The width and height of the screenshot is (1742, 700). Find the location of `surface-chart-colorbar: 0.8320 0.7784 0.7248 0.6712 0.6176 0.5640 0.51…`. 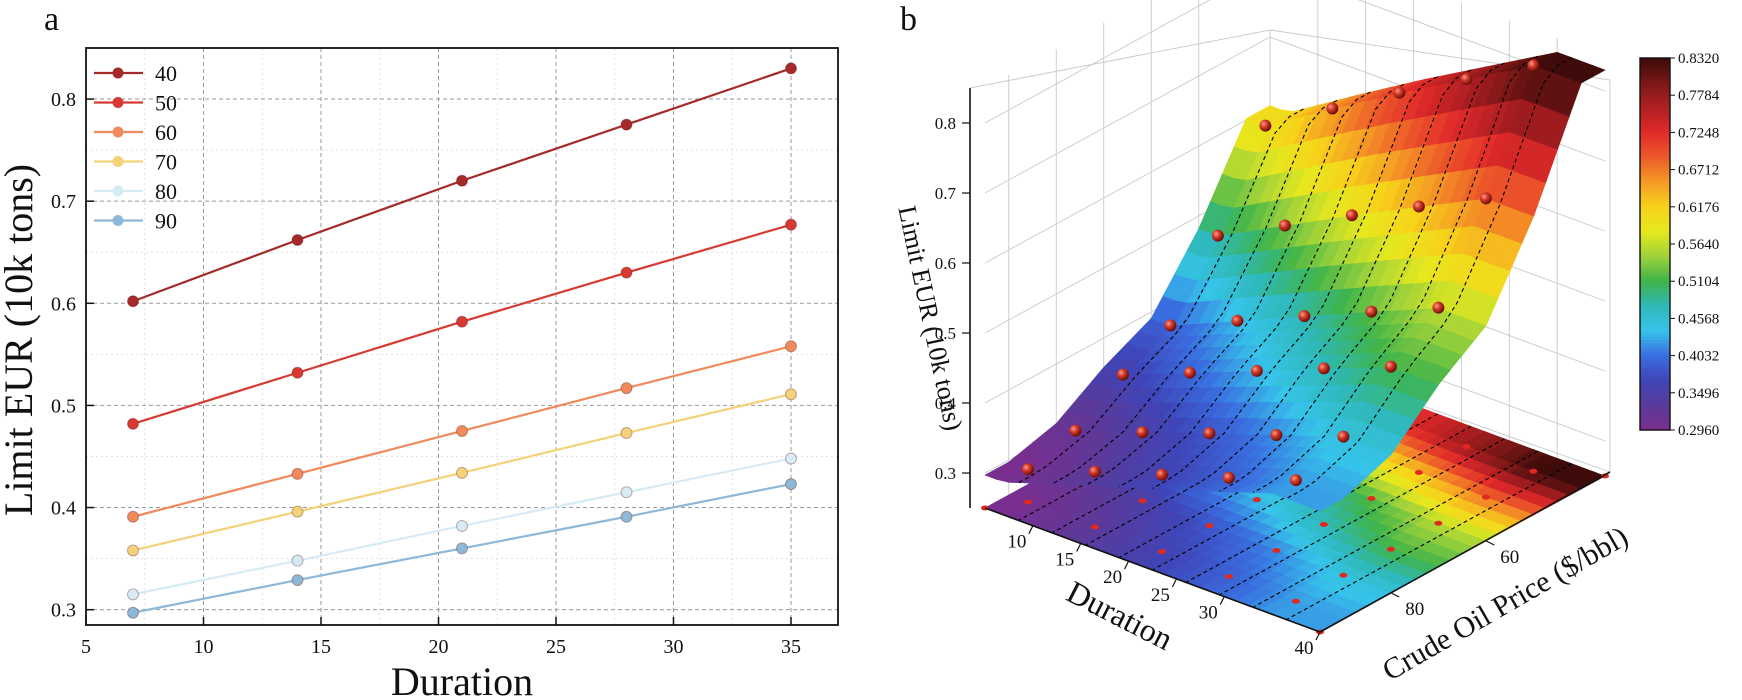

surface-chart-colorbar: 0.8320 0.7784 0.7248 0.6712 0.6176 0.5640 0.51… is located at coordinates (1679, 245).